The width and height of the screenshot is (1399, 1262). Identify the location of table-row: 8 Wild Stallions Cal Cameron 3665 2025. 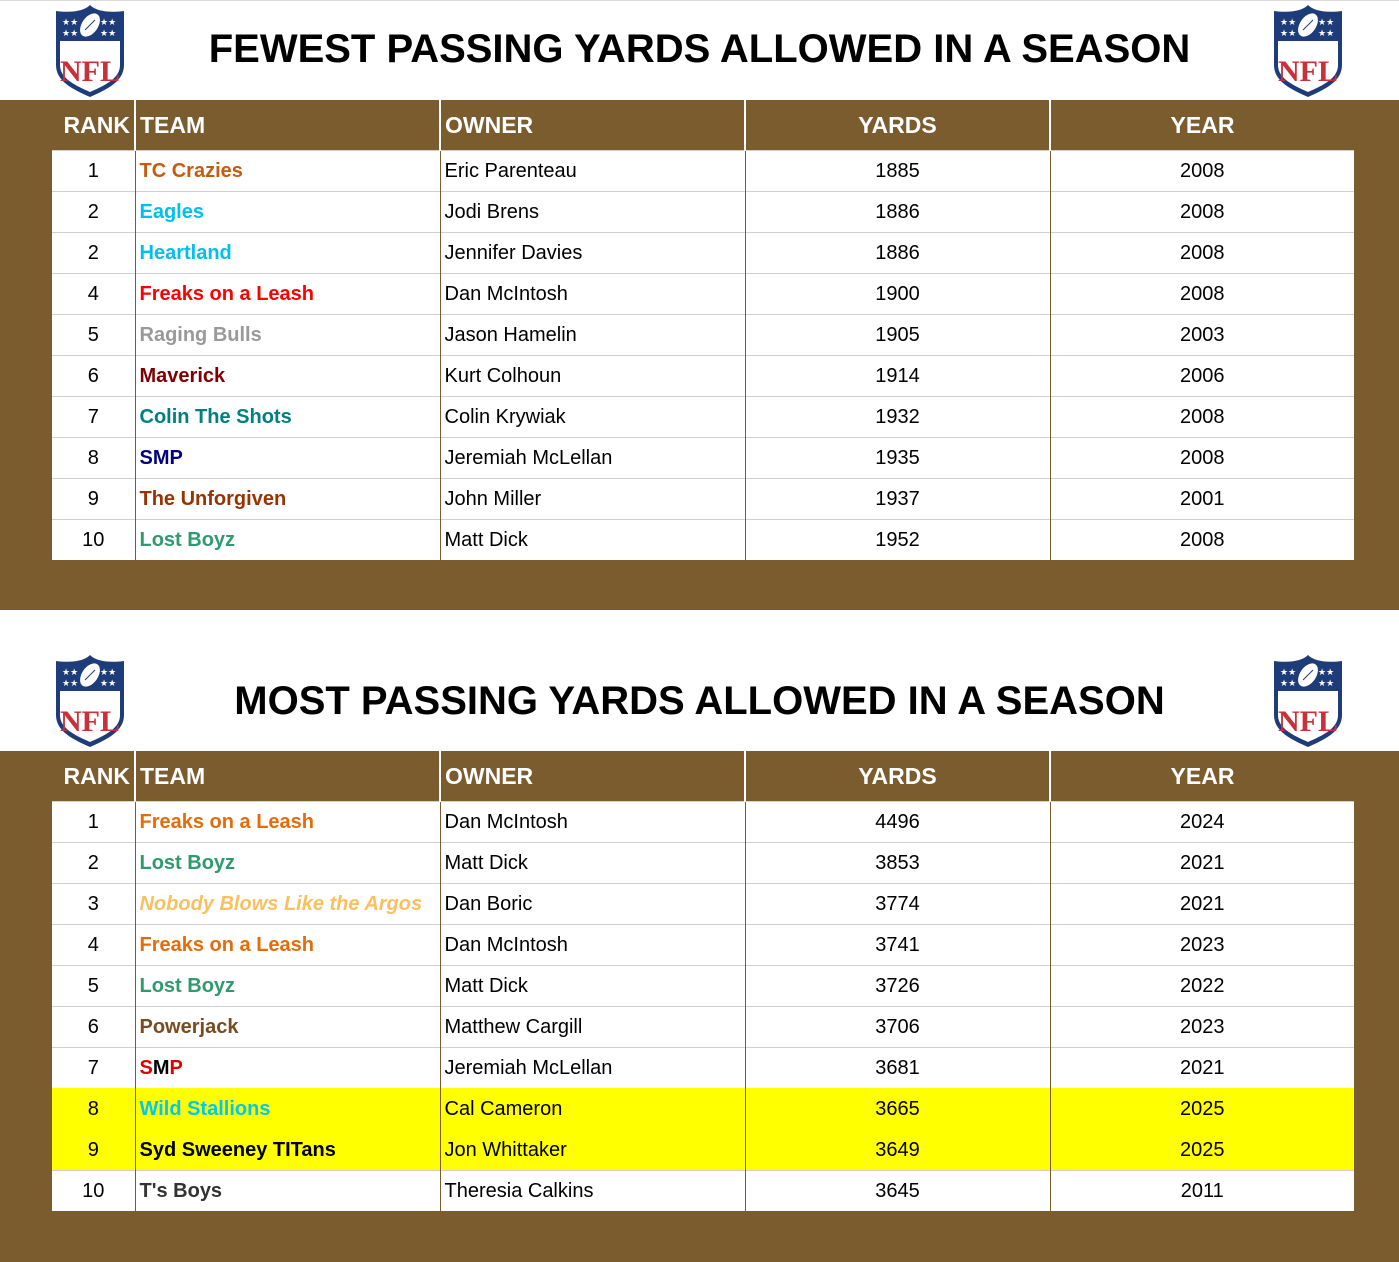
(703, 1109).